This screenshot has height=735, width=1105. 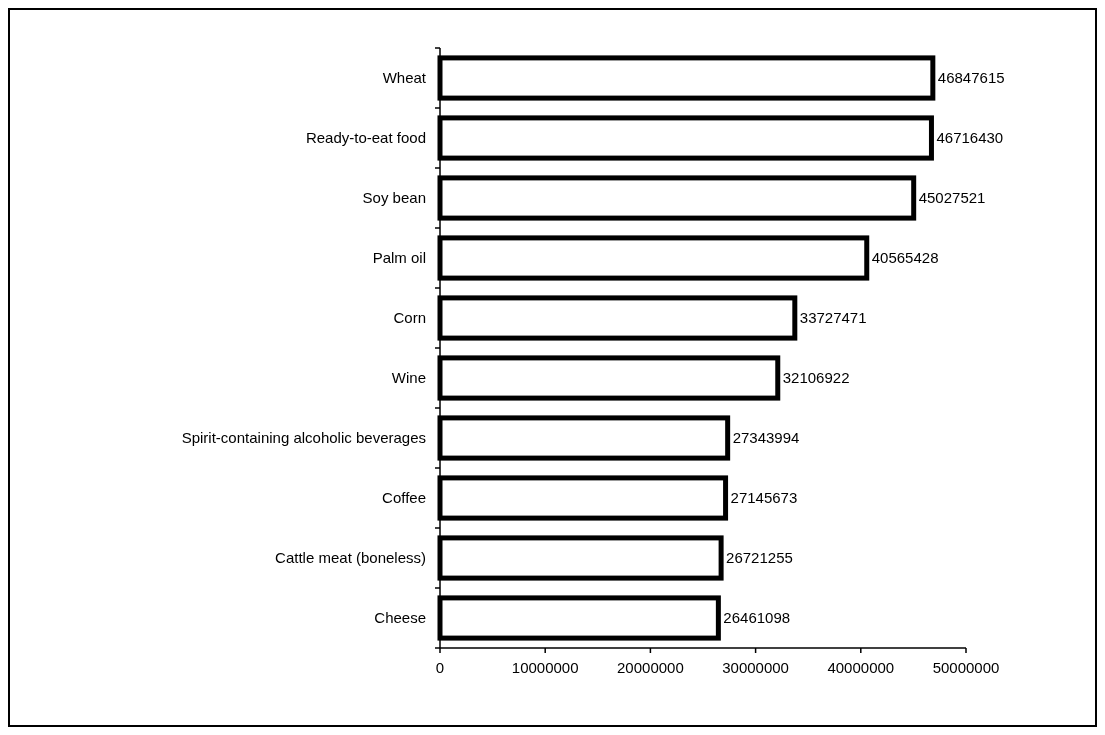 I want to click on data-label: 32106922, so click(x=816, y=378).